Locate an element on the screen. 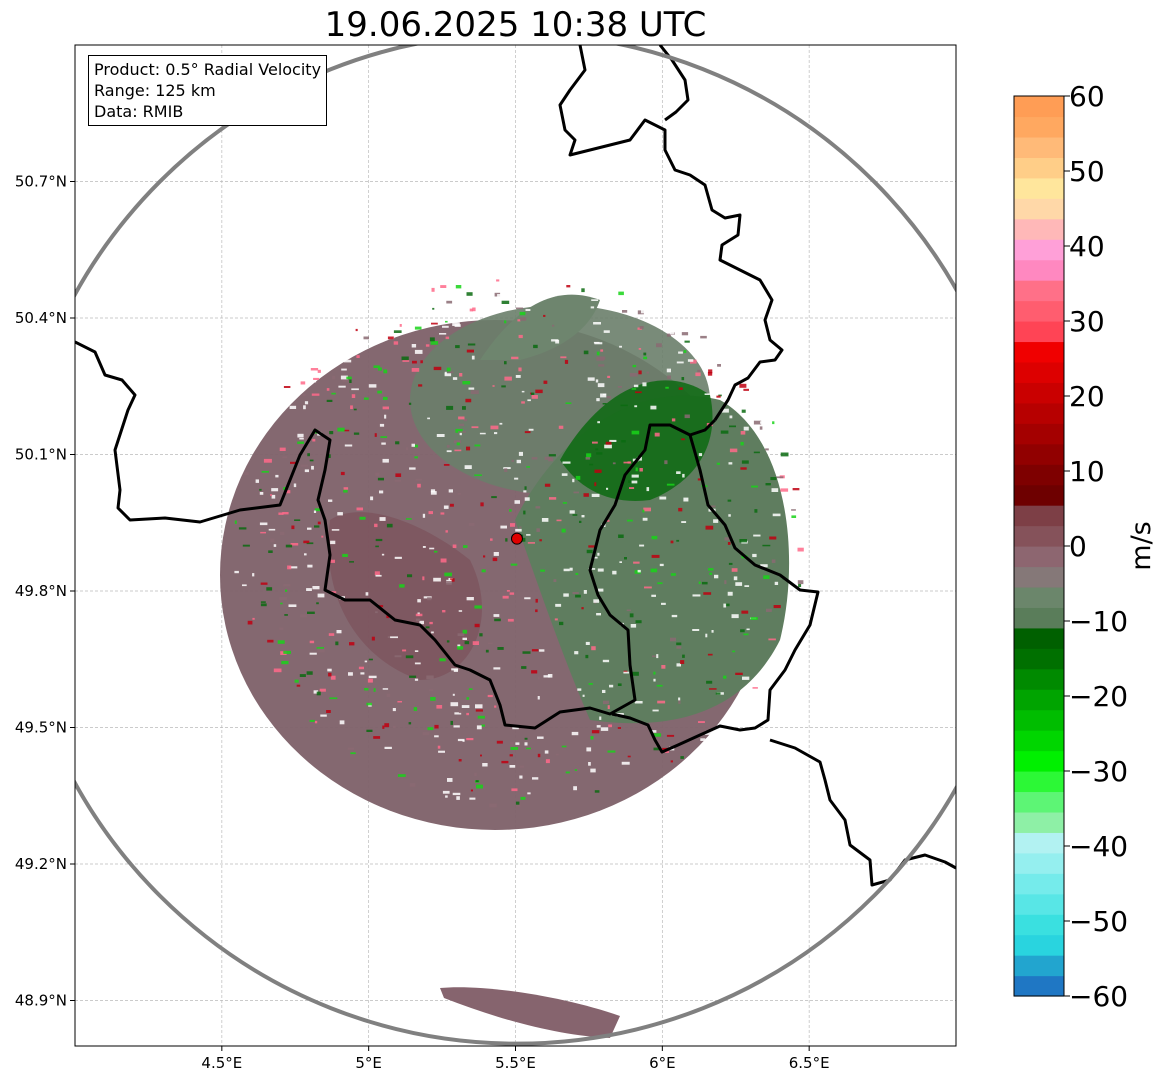 This screenshot has height=1081, width=1171. lat-tick-label: 49.5°N is located at coordinates (41, 728).